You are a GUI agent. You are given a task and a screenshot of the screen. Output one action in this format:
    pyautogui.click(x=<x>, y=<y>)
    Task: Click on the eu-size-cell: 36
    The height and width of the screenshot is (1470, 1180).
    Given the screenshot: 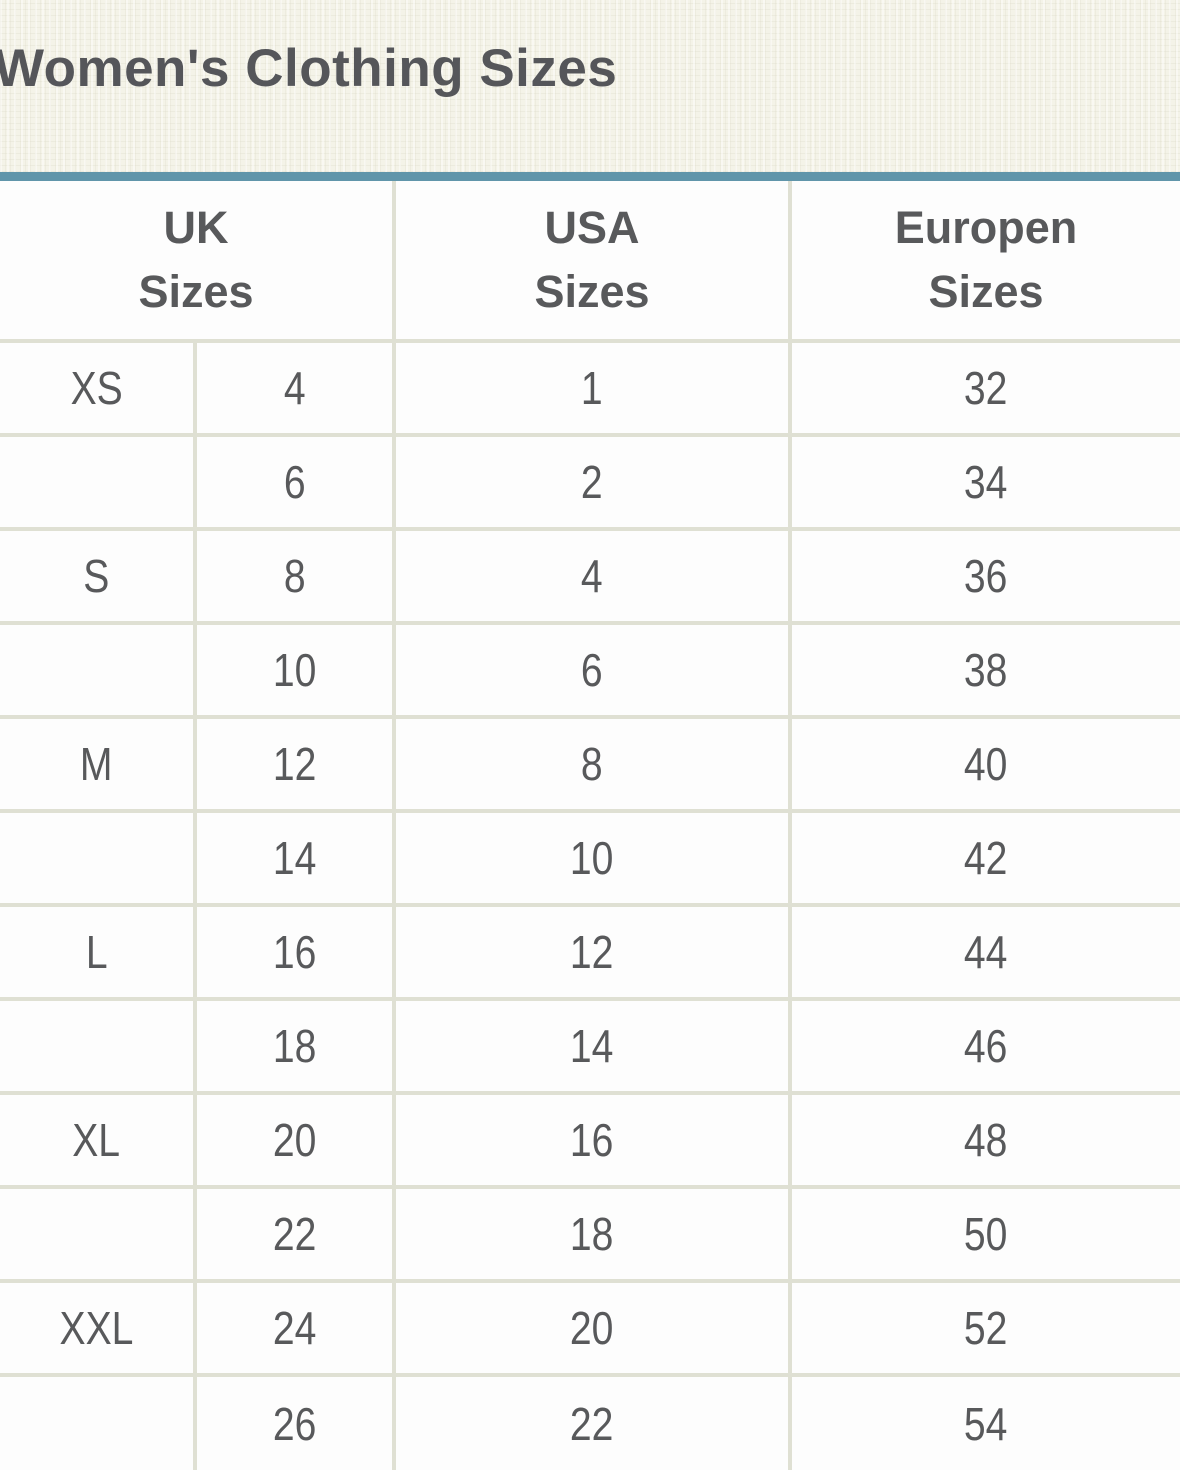 What is the action you would take?
    pyautogui.click(x=986, y=576)
    